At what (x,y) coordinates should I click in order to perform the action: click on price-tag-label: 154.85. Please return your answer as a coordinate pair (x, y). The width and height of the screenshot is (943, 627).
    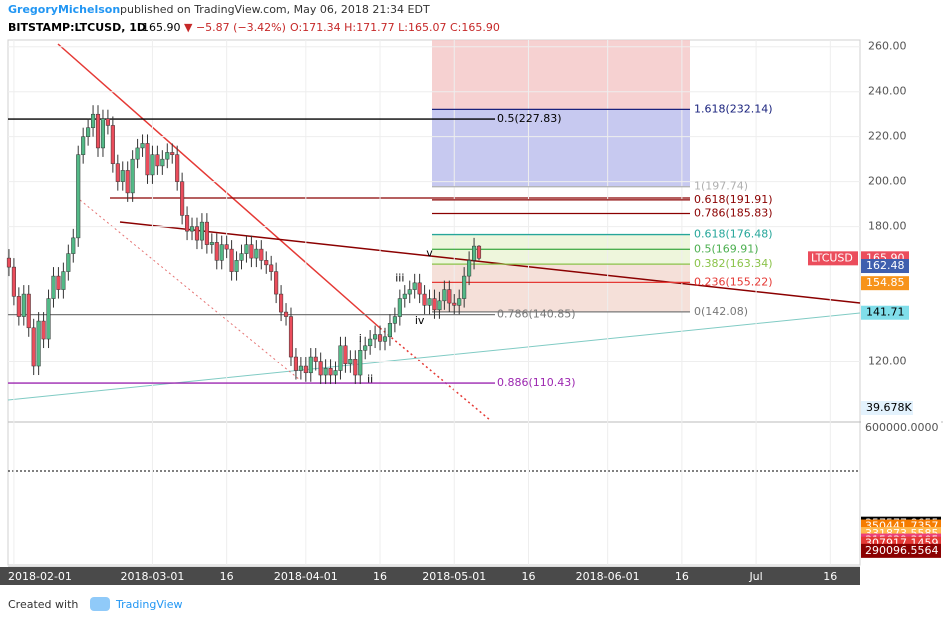
    Looking at the image, I should click on (885, 282).